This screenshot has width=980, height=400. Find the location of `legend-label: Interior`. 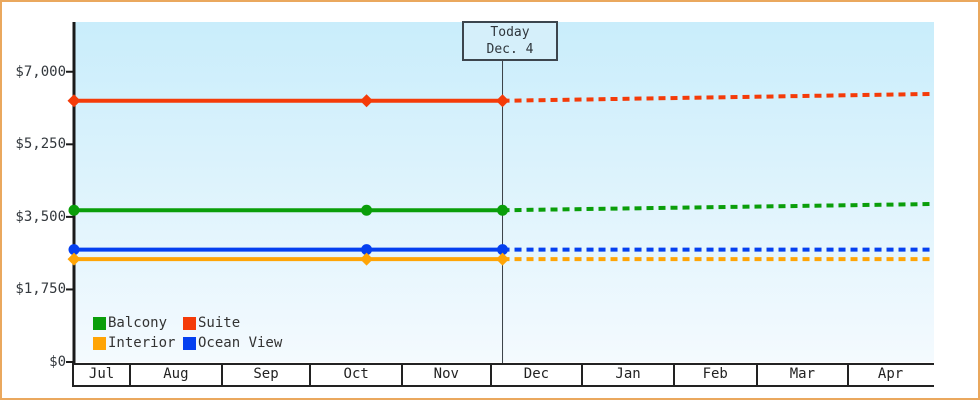

legend-label: Interior is located at coordinates (142, 343).